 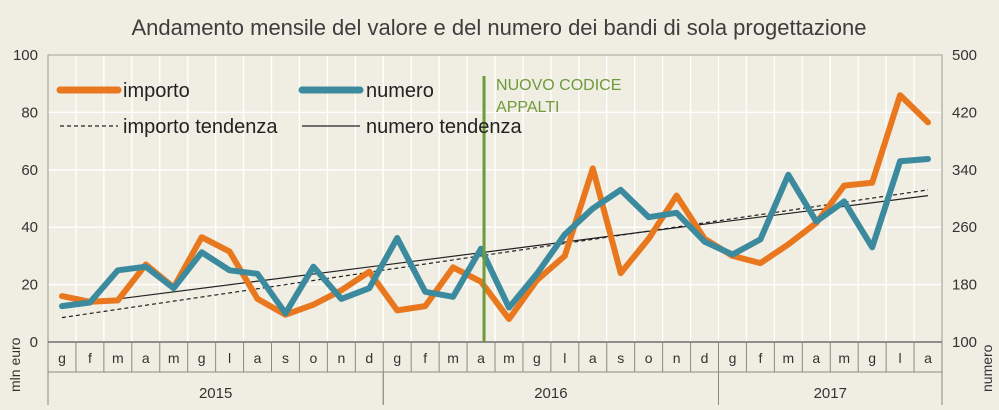 What do you see at coordinates (964, 112) in the screenshot?
I see `right-tick-label: 420` at bounding box center [964, 112].